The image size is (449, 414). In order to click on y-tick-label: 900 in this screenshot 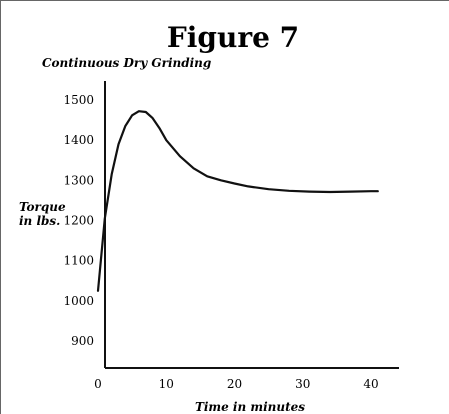, I will do `click(82, 341)`.